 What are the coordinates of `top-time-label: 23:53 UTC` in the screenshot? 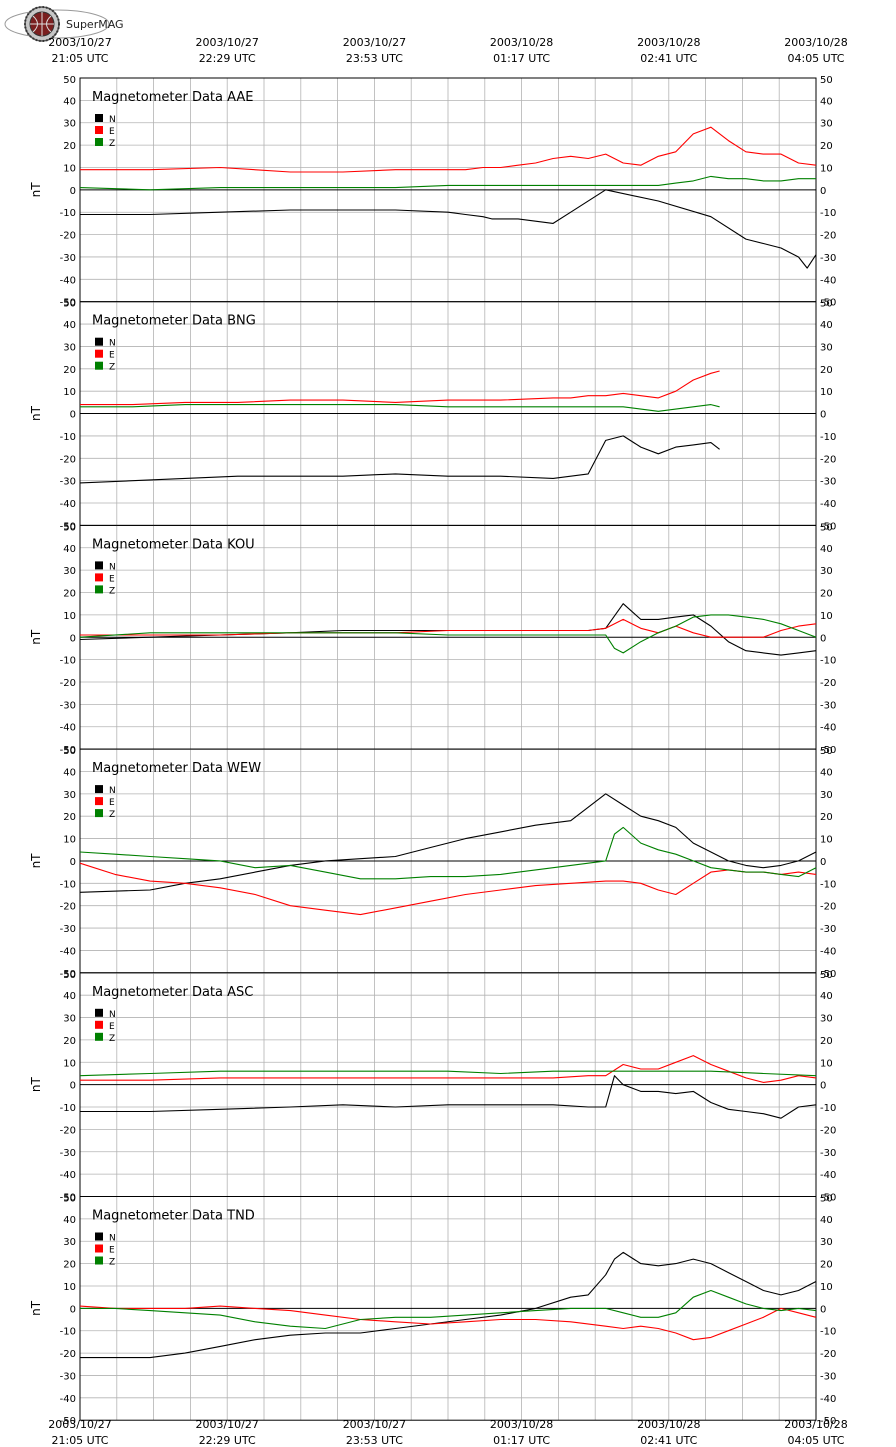 It's located at (374, 58).